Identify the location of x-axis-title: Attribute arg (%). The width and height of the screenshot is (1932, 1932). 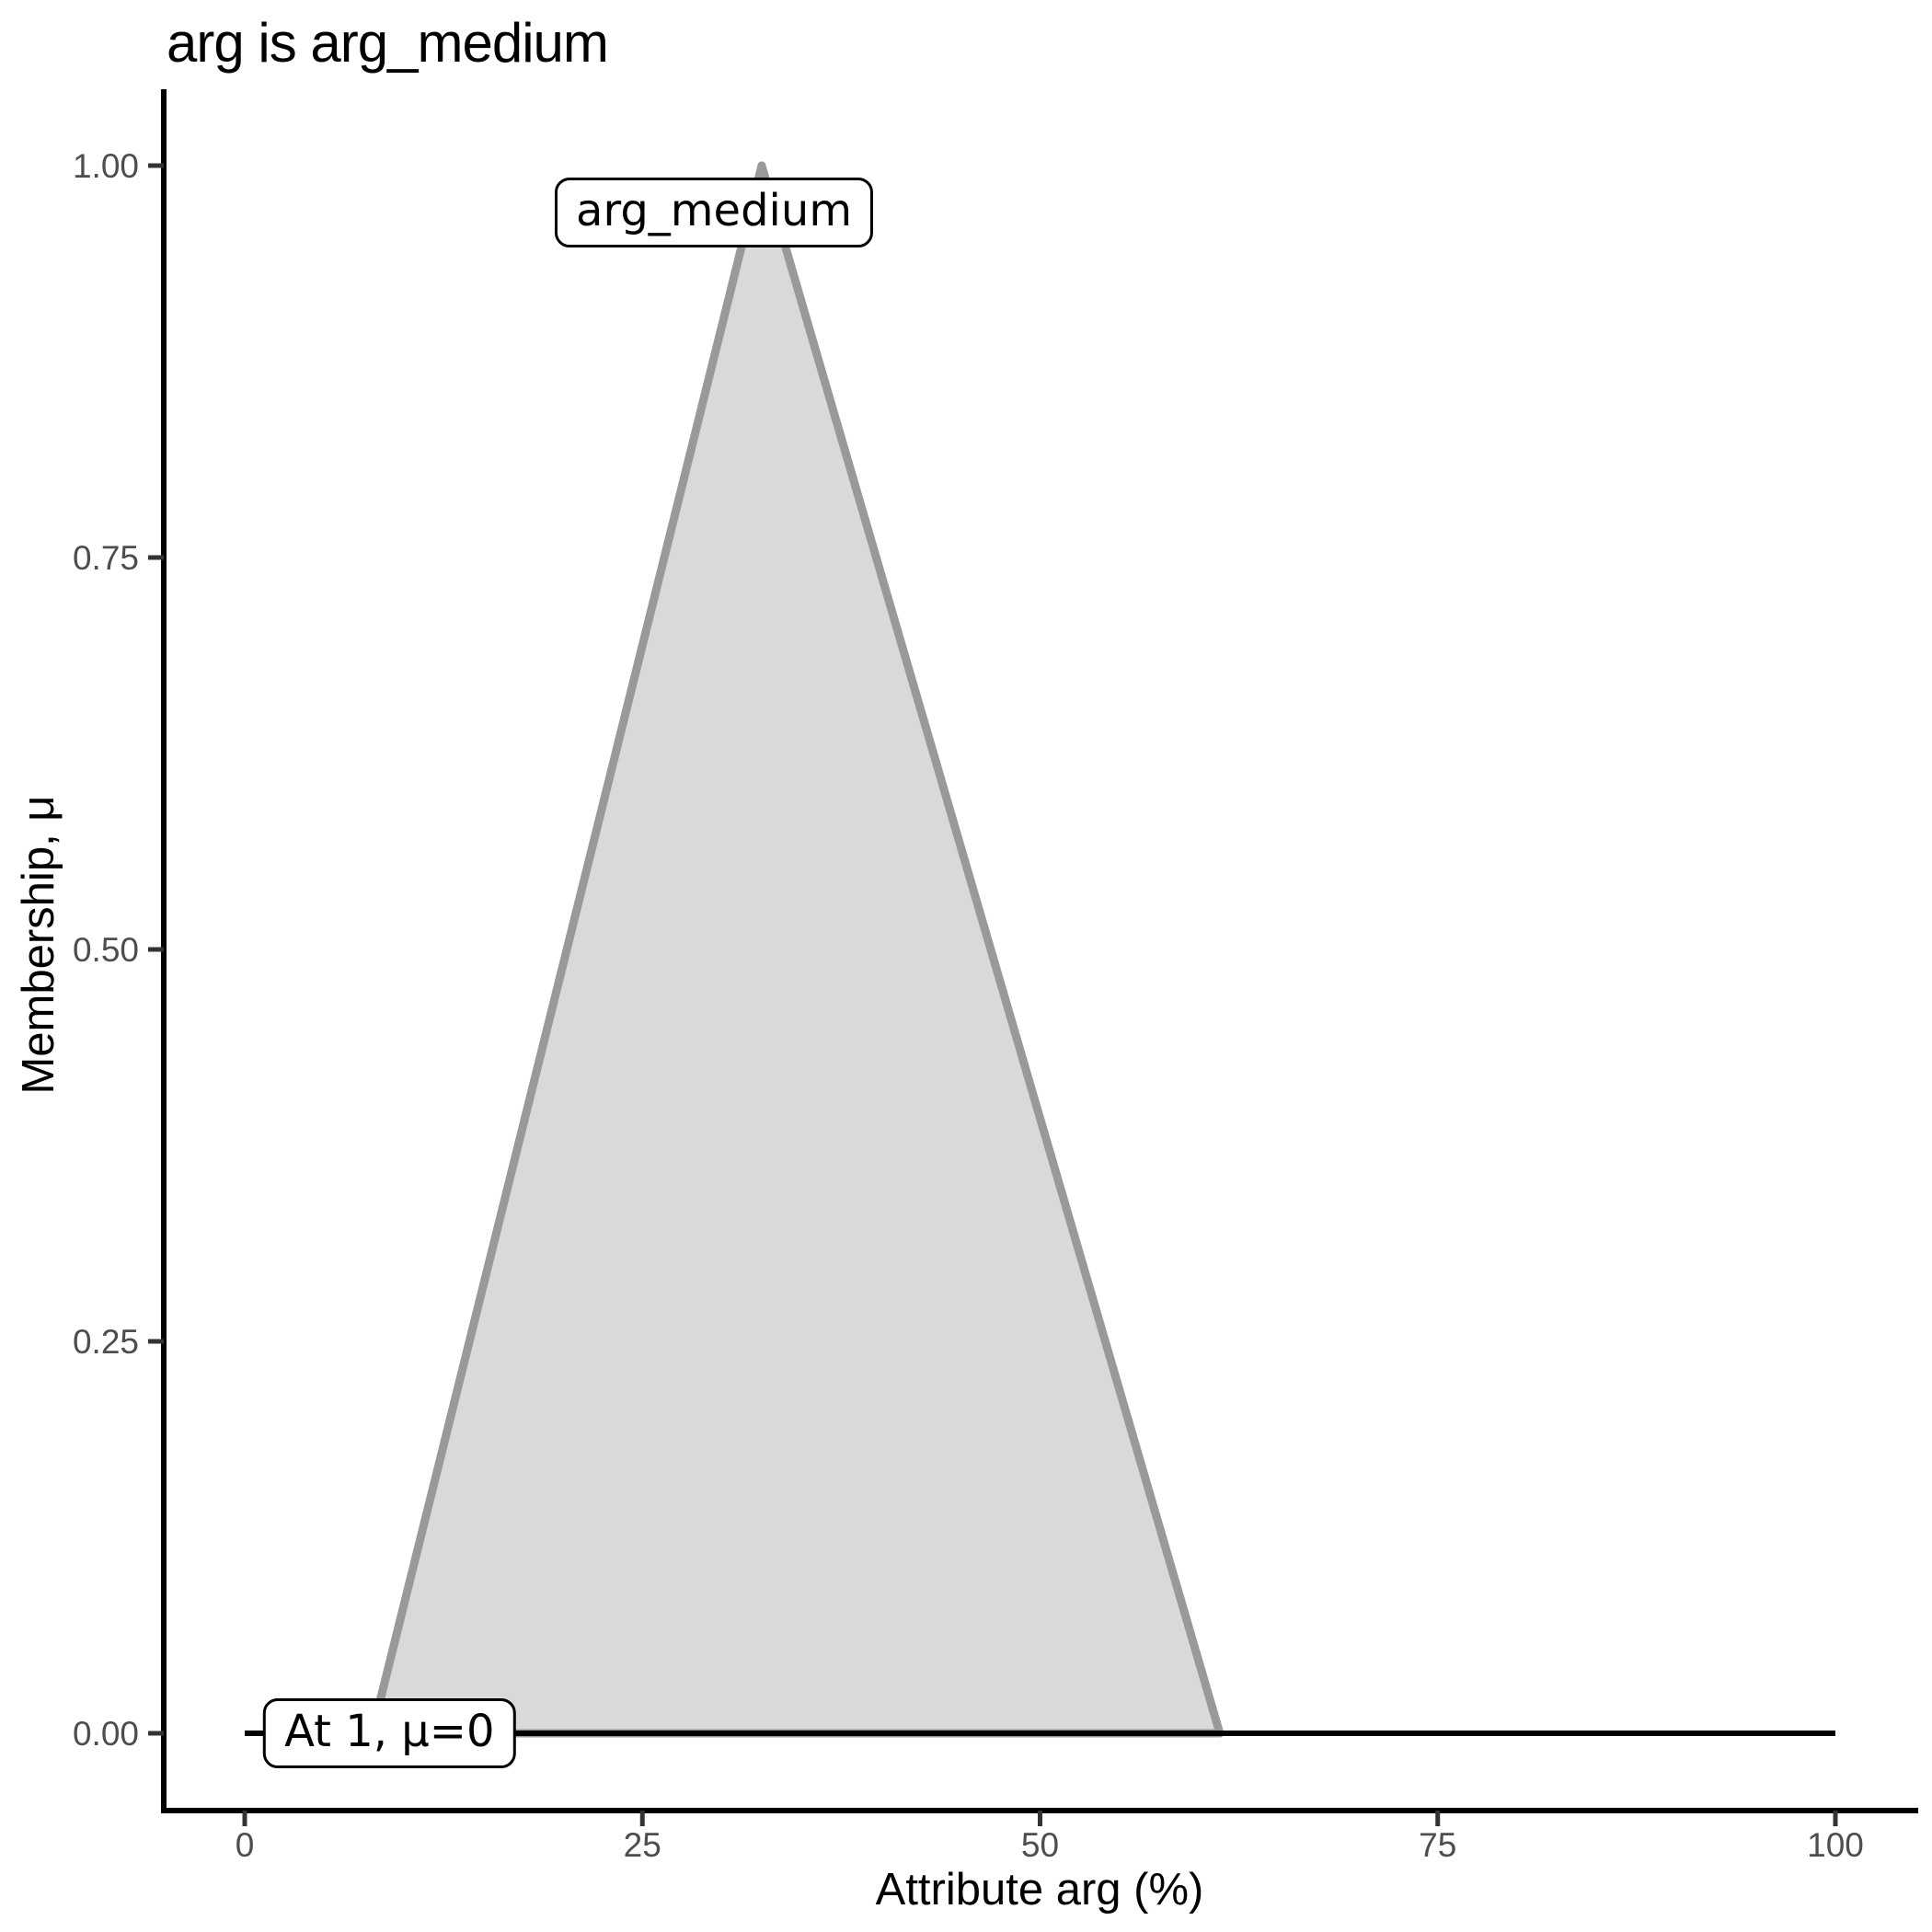
(1039, 1890).